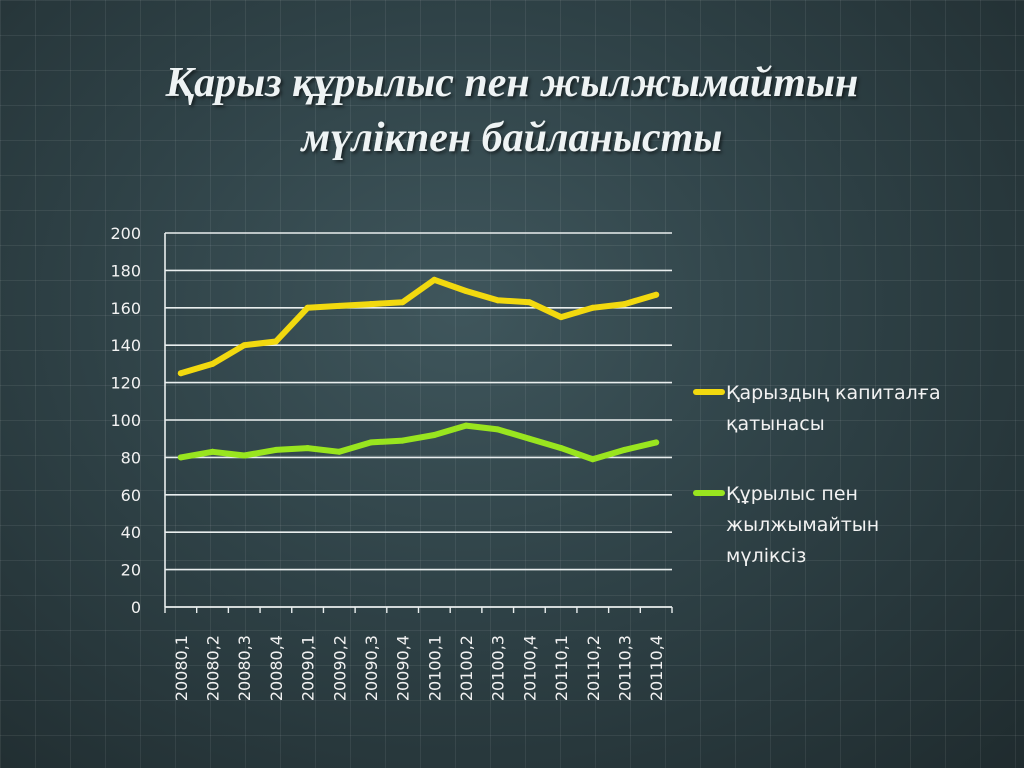 The width and height of the screenshot is (1024, 768). What do you see at coordinates (181, 668) in the screenshot?
I see `x-tick-label: 20080,1` at bounding box center [181, 668].